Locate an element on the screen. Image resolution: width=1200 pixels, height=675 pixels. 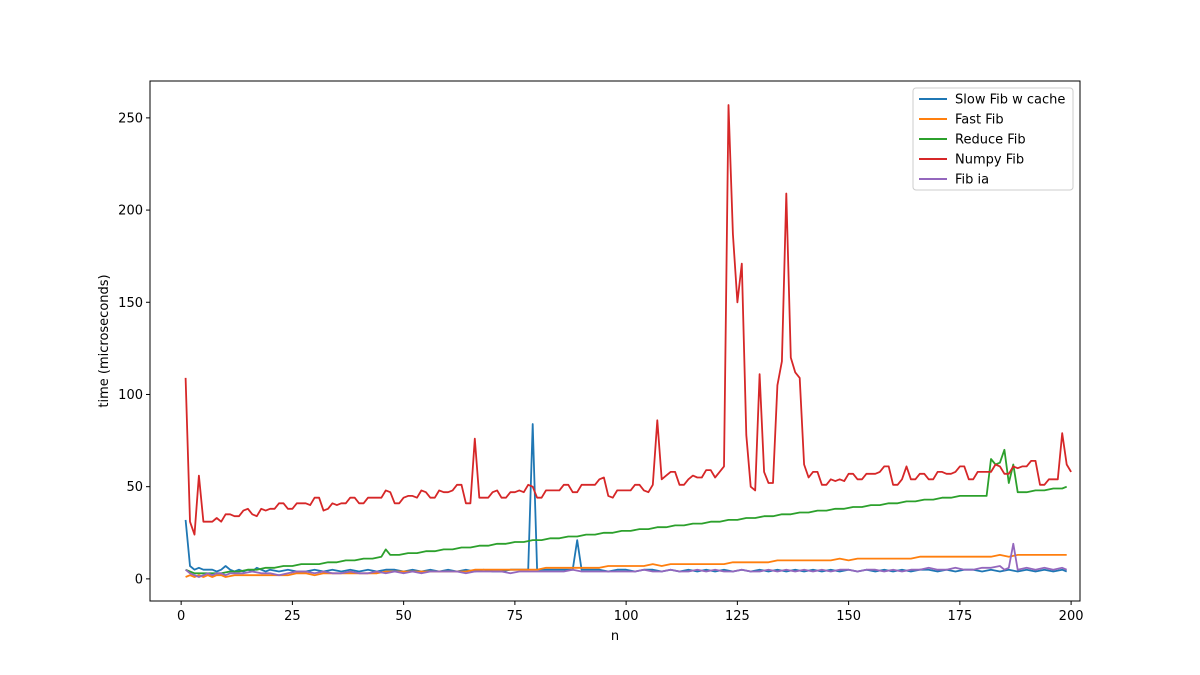
legend-label-1: Slow Fib w cache is located at coordinates (1010, 100).